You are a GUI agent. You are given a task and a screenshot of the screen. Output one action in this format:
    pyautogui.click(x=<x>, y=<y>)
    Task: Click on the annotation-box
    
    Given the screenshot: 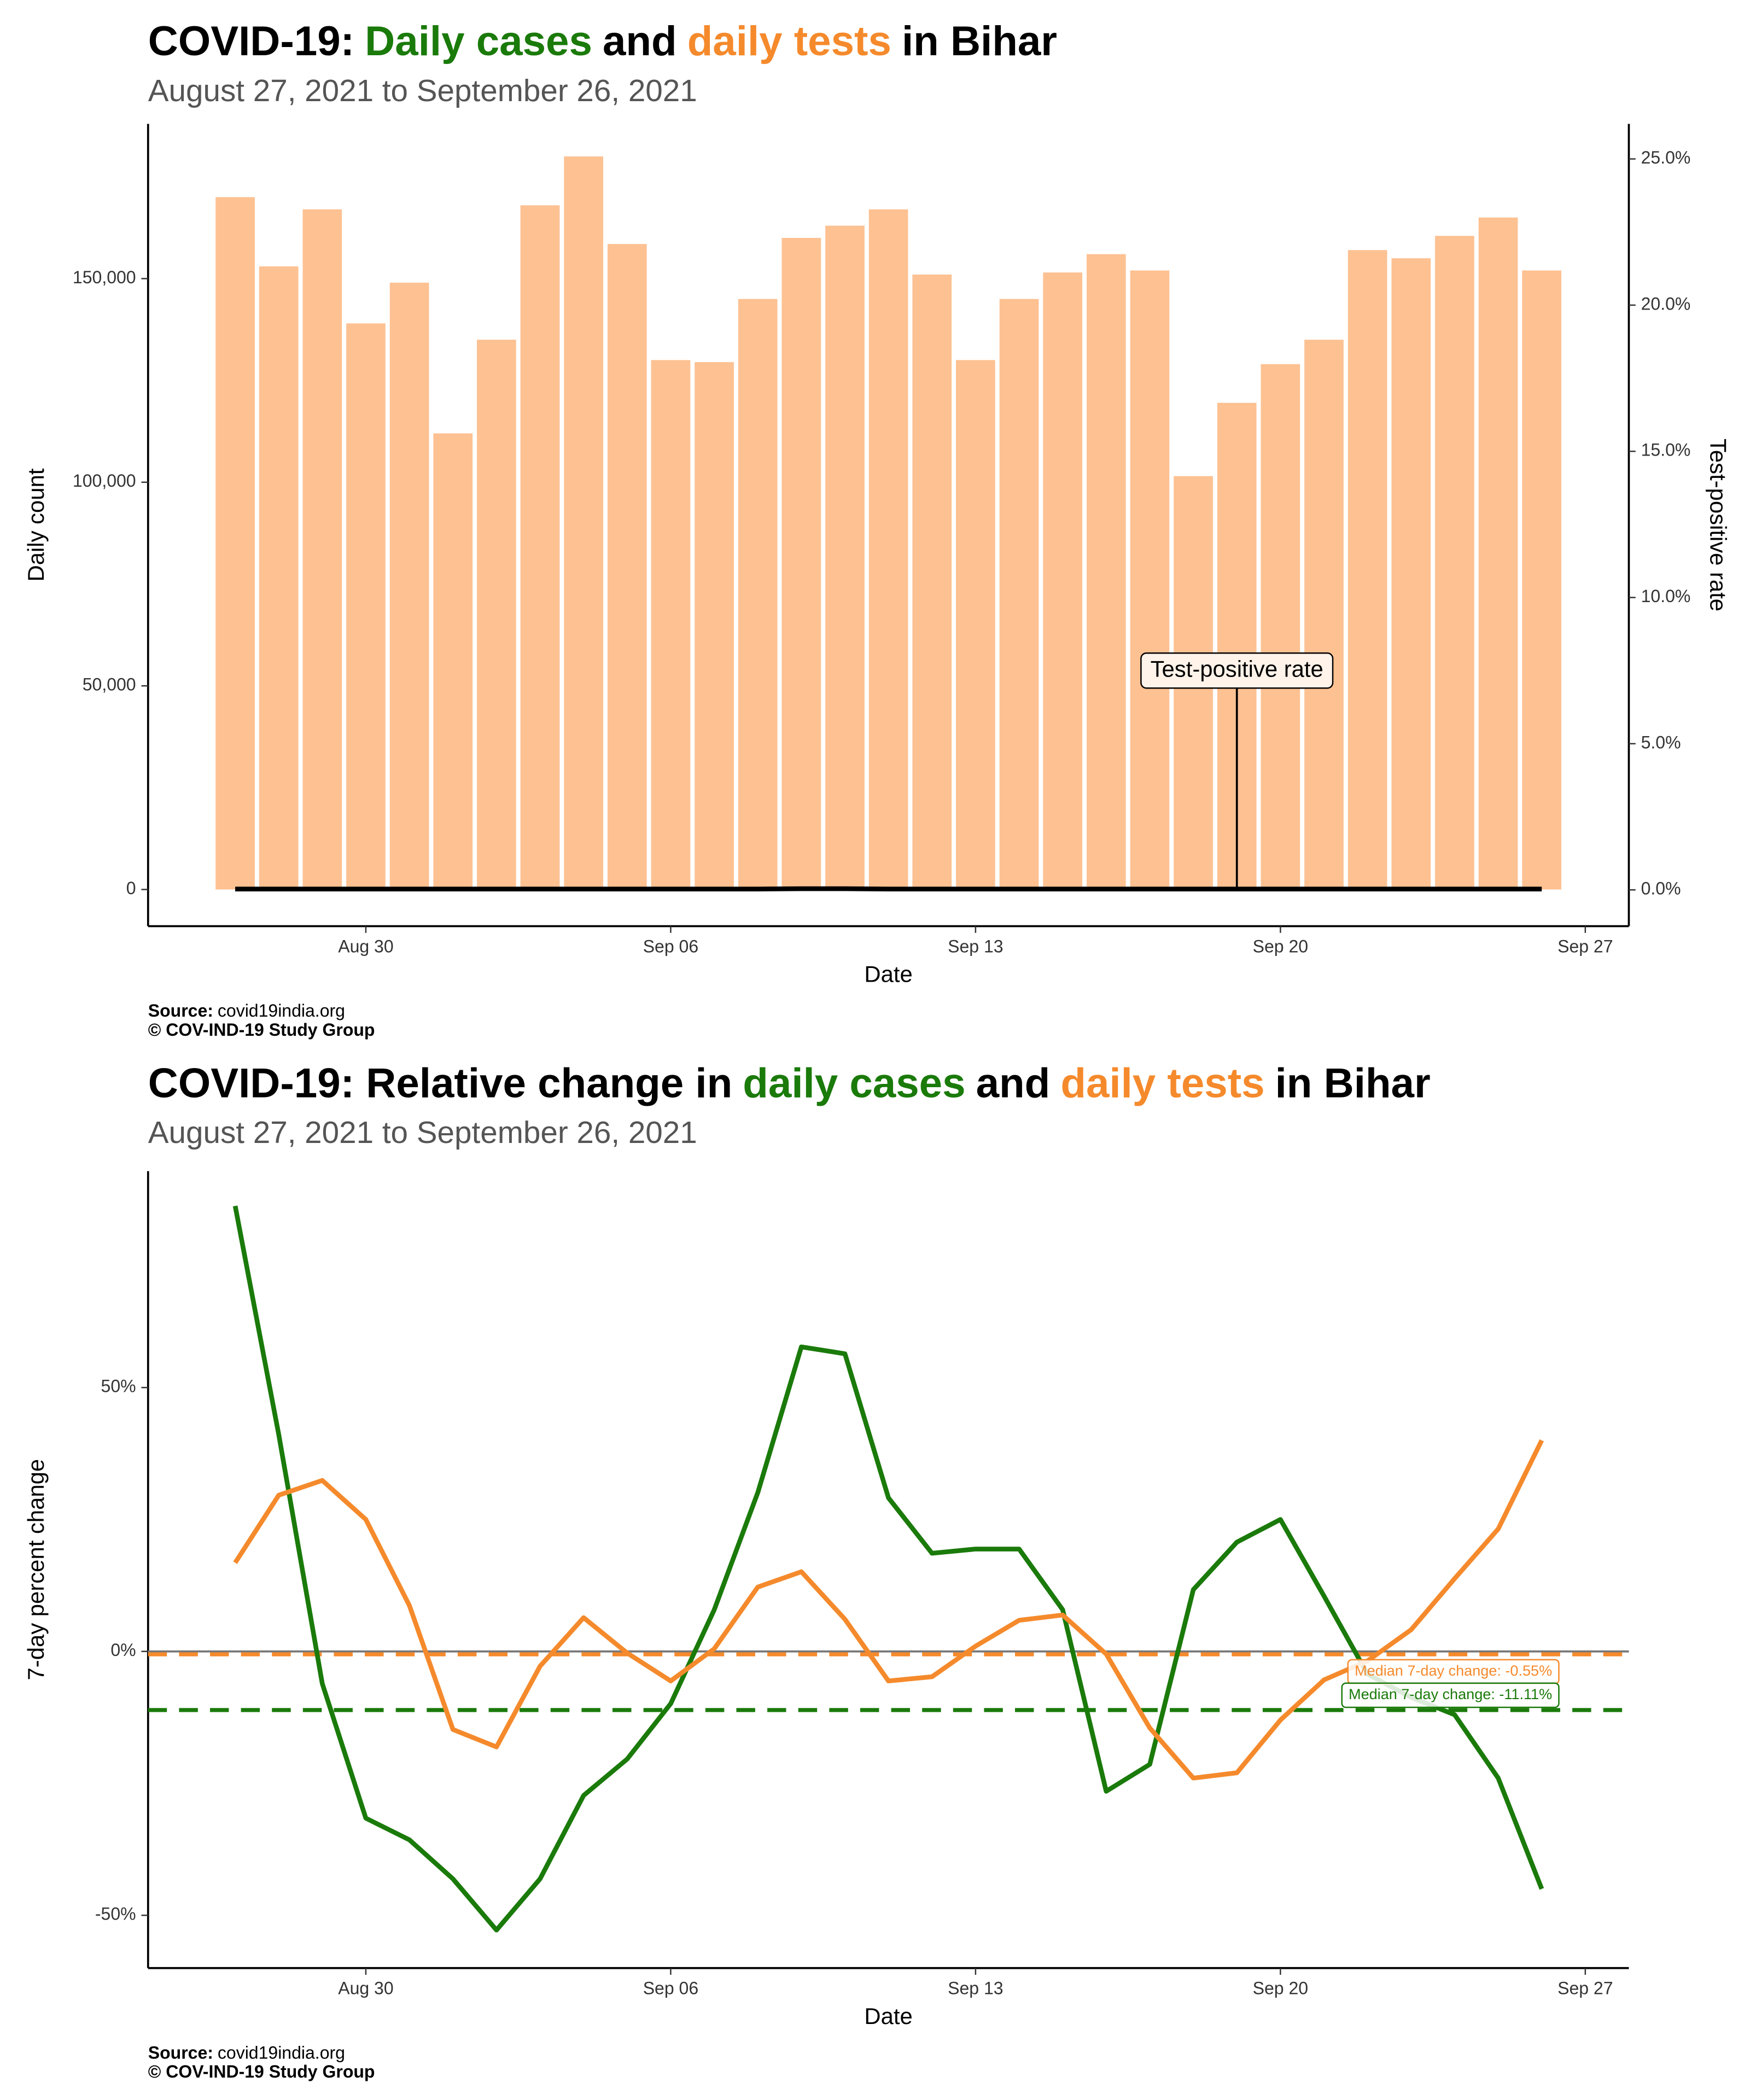 What is the action you would take?
    pyautogui.click(x=1237, y=670)
    